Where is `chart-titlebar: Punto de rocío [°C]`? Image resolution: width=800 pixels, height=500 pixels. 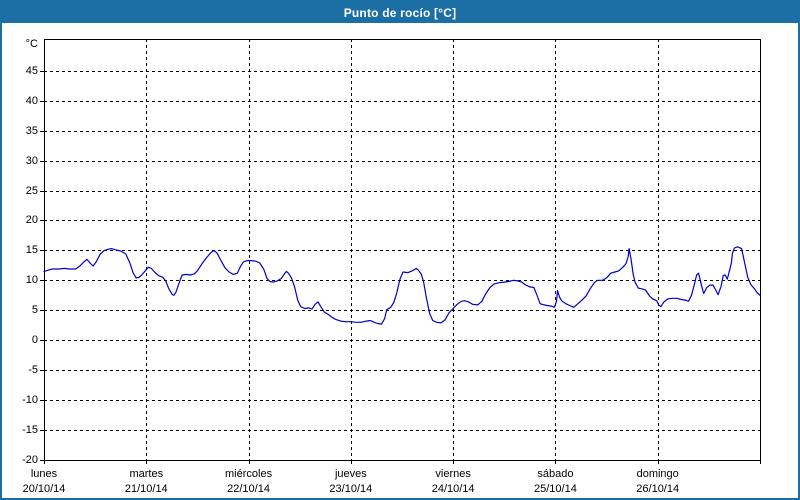
chart-titlebar: Punto de rocío [°C] is located at coordinates (400, 12).